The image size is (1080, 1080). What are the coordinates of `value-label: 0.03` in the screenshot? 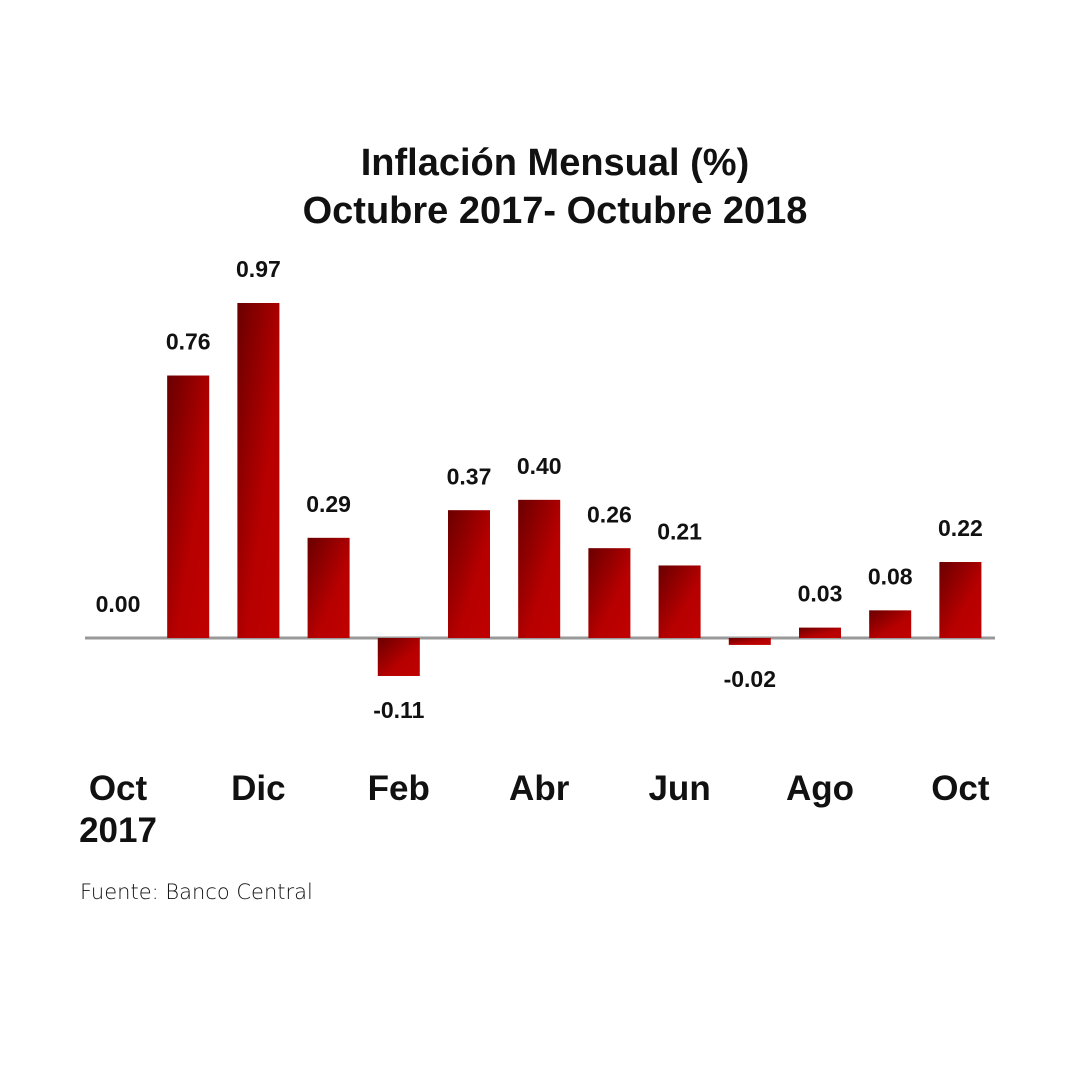 It's located at (820, 594).